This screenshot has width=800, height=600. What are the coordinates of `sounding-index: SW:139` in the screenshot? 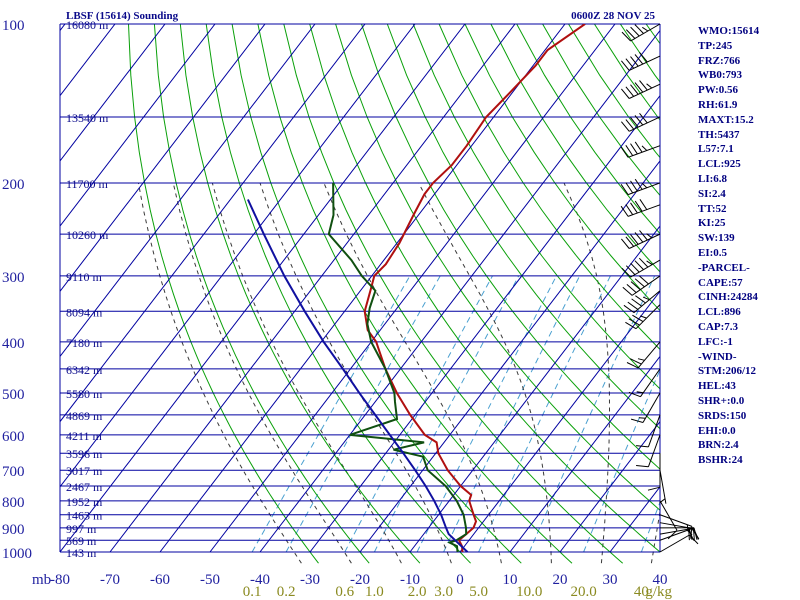 It's located at (716, 238).